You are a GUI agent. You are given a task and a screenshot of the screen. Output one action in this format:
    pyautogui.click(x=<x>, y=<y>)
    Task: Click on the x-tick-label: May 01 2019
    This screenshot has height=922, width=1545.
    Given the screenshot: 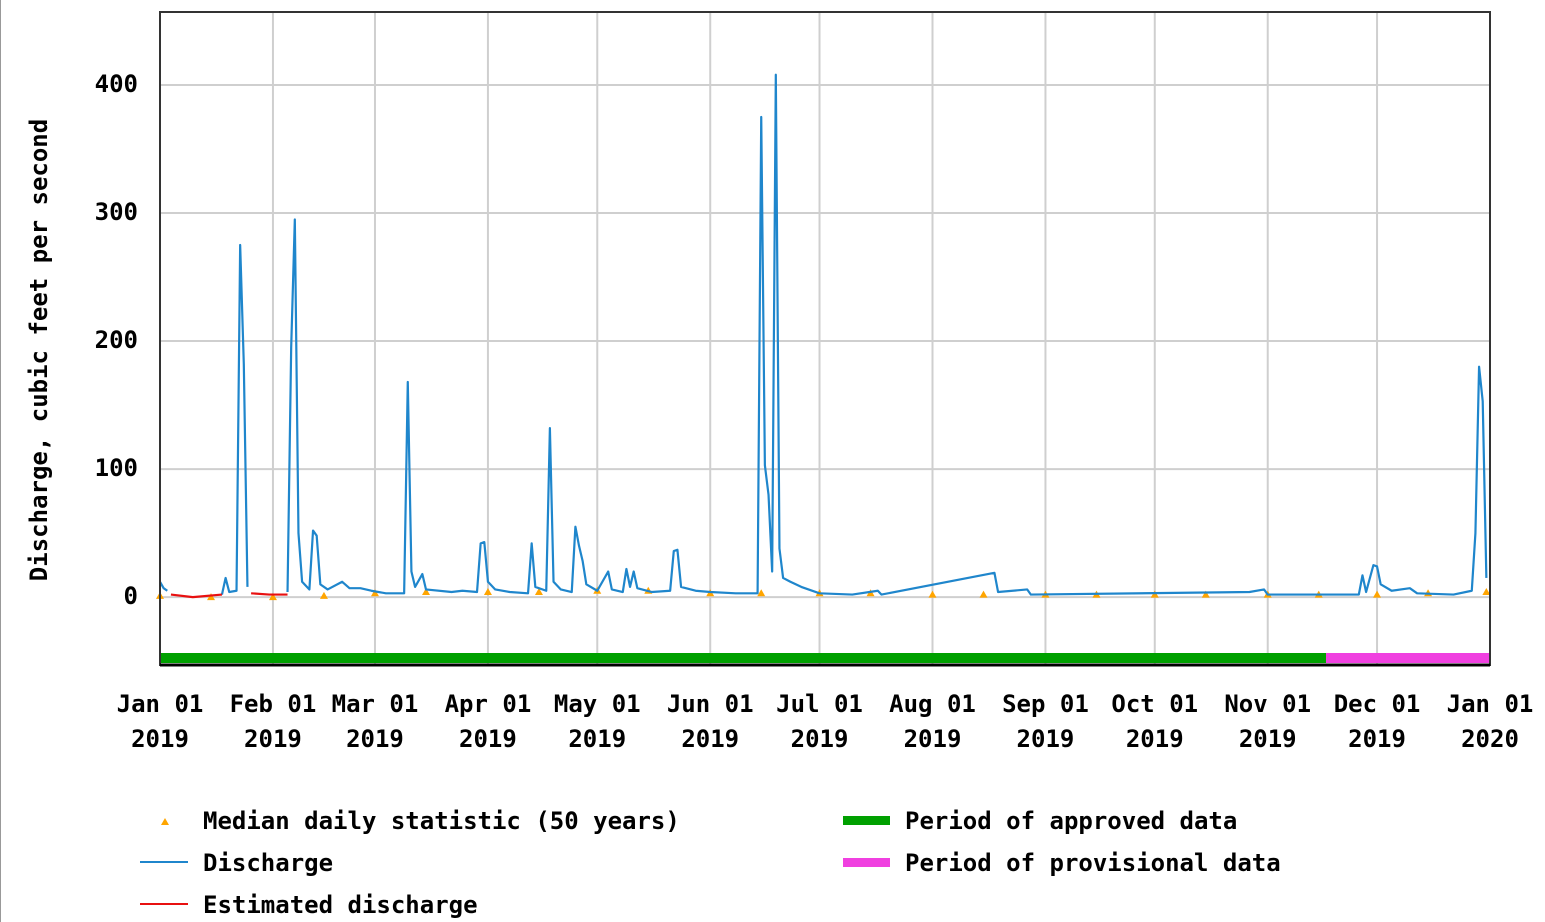 What is the action you would take?
    pyautogui.click(x=597, y=721)
    